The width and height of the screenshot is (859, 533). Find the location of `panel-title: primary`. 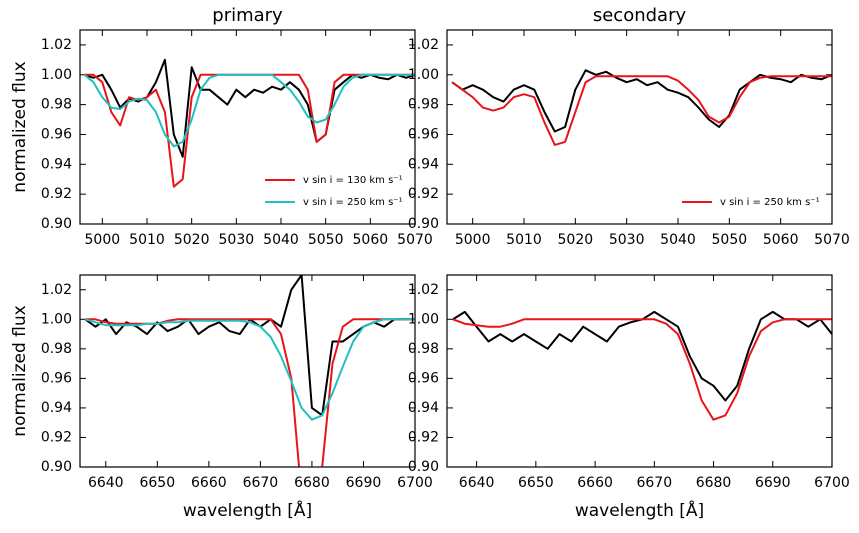

panel-title: primary is located at coordinates (247, 15).